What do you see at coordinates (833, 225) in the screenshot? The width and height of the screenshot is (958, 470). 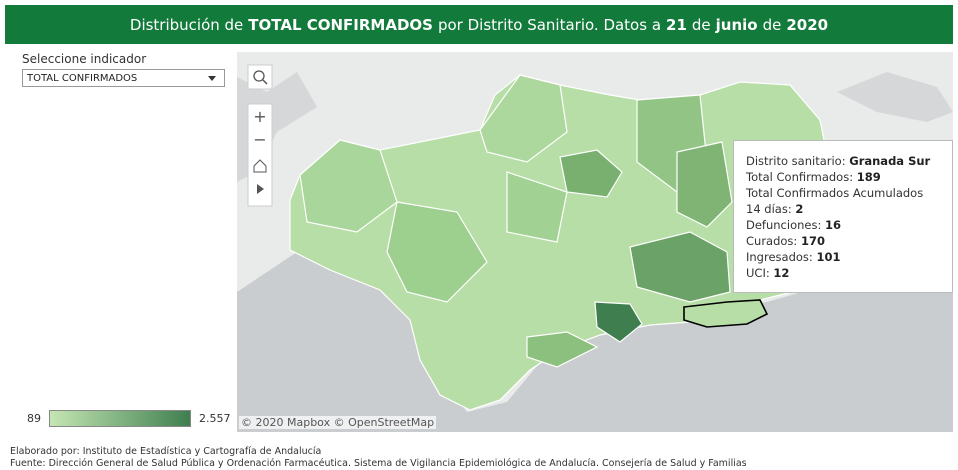 I see `tooltip-value: 16` at bounding box center [833, 225].